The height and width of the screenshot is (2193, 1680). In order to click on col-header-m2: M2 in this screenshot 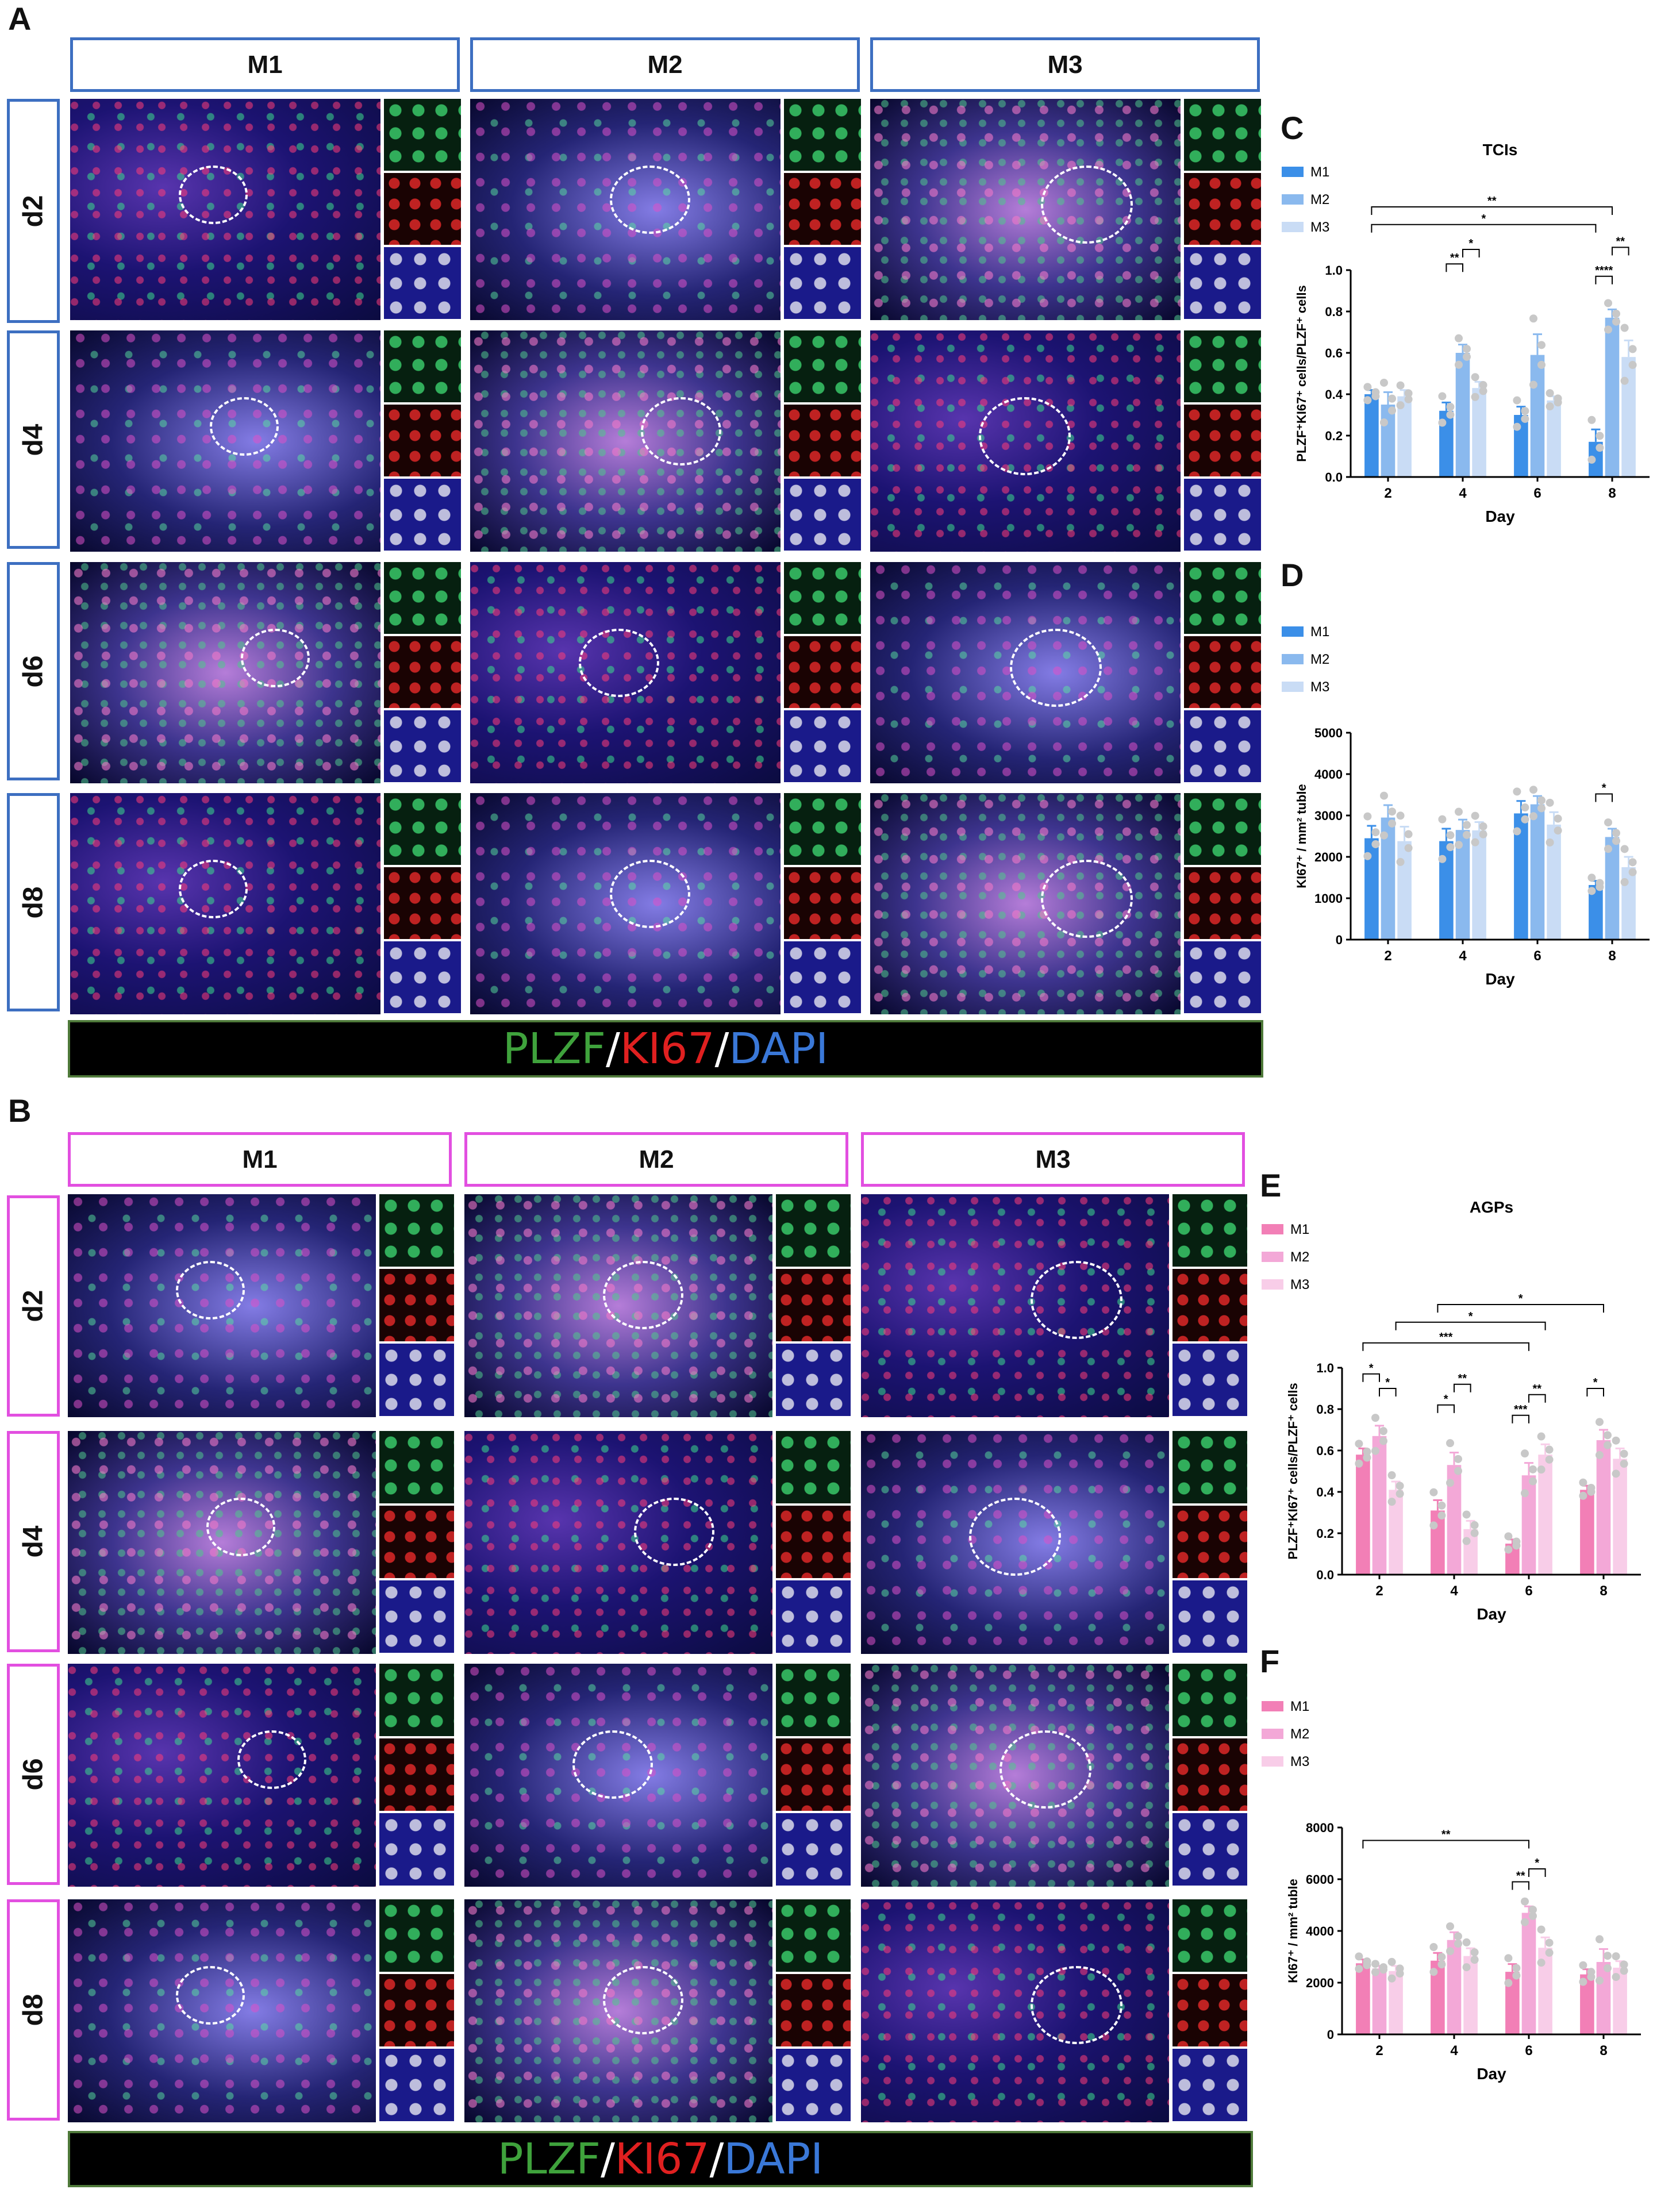, I will do `click(656, 1159)`.